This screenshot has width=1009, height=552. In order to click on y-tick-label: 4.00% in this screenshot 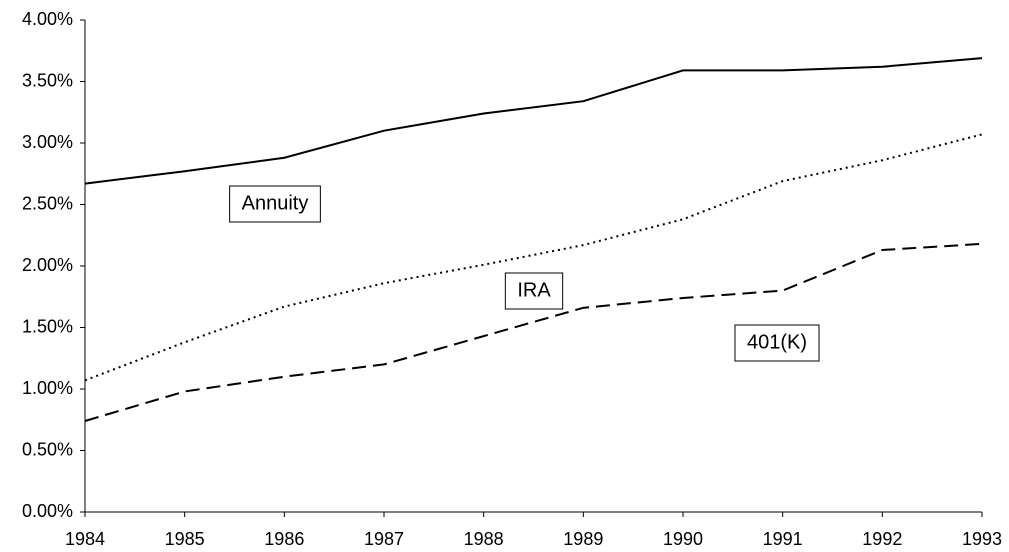, I will do `click(47, 19)`.